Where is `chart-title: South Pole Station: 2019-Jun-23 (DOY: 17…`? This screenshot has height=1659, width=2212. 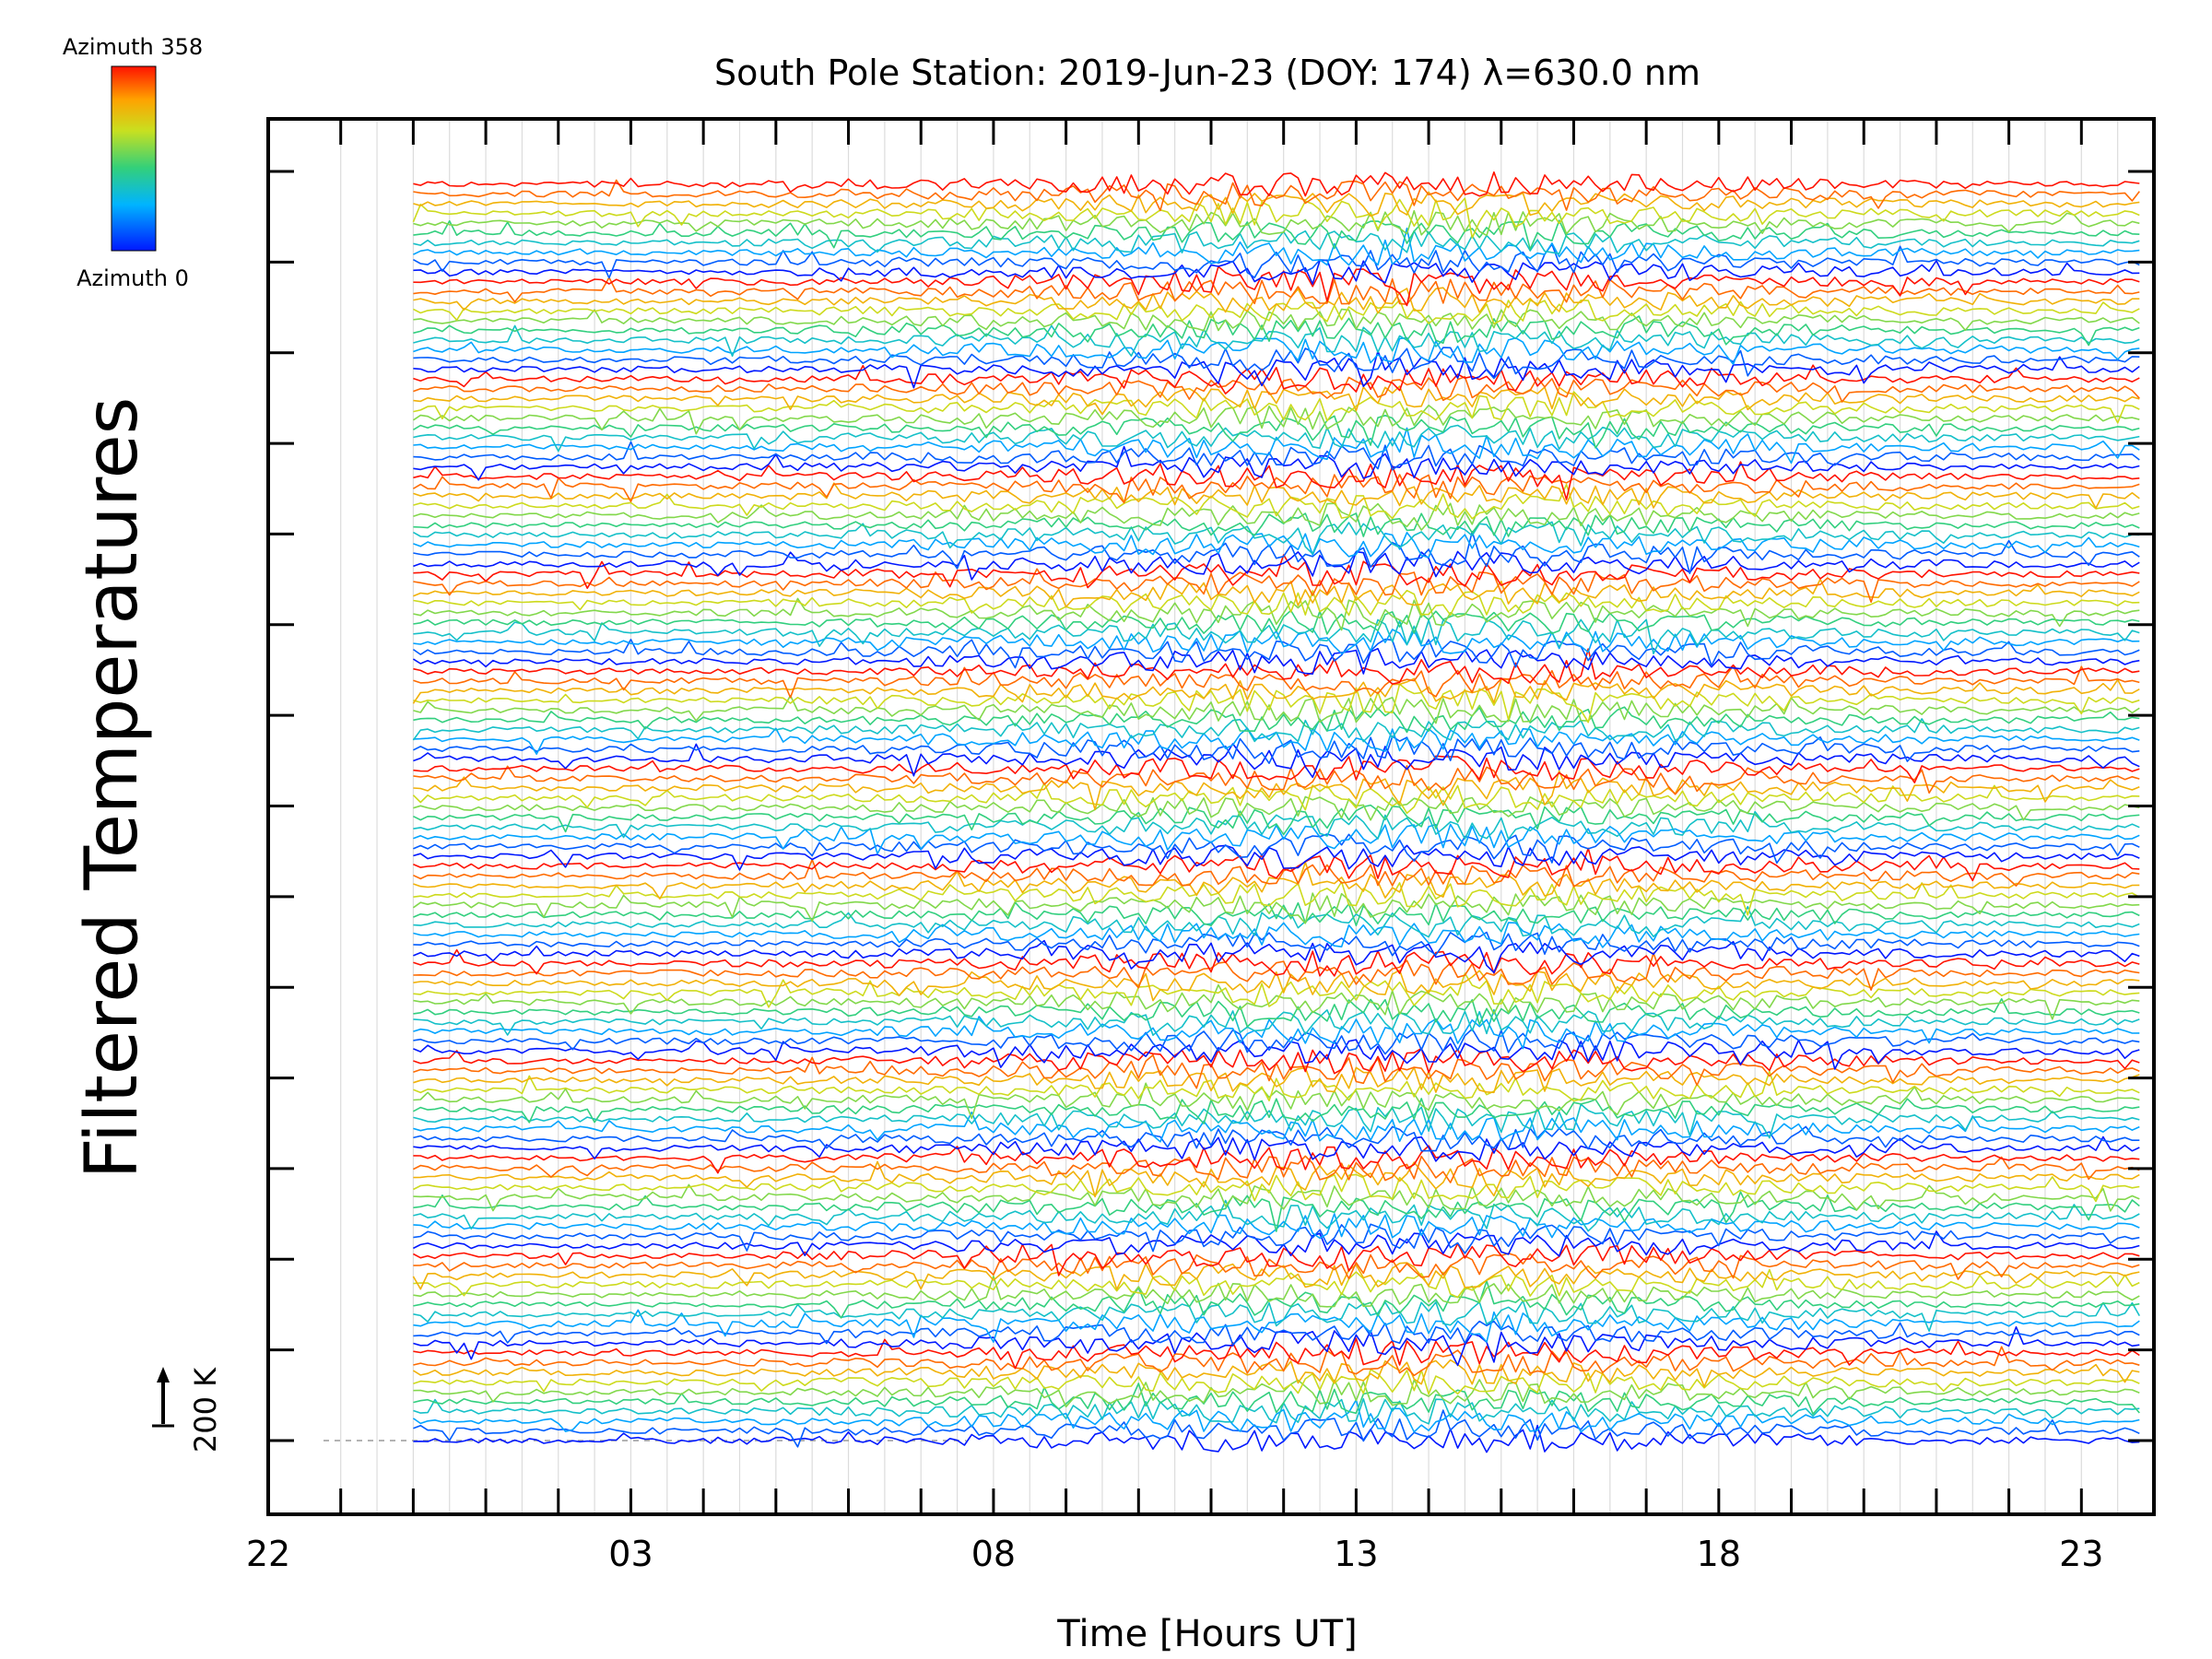
chart-title: South Pole Station: 2019-Jun-23 (DOY: 17… is located at coordinates (1207, 73).